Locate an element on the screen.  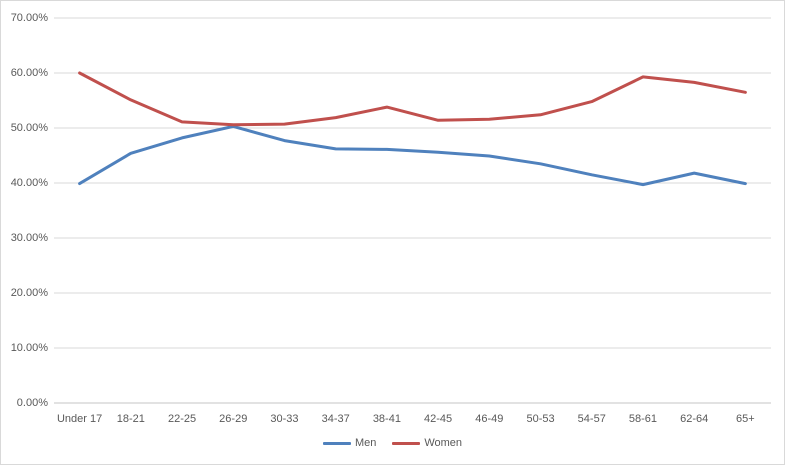
x-axis-tick-label: 42-45 is located at coordinates (438, 419).